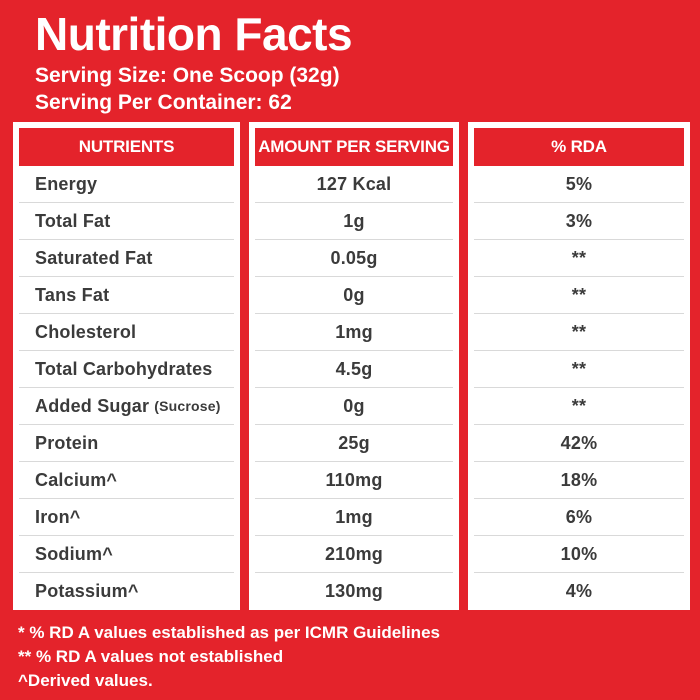 The image size is (700, 700). I want to click on page-title: Nutrition Facts, so click(194, 34).